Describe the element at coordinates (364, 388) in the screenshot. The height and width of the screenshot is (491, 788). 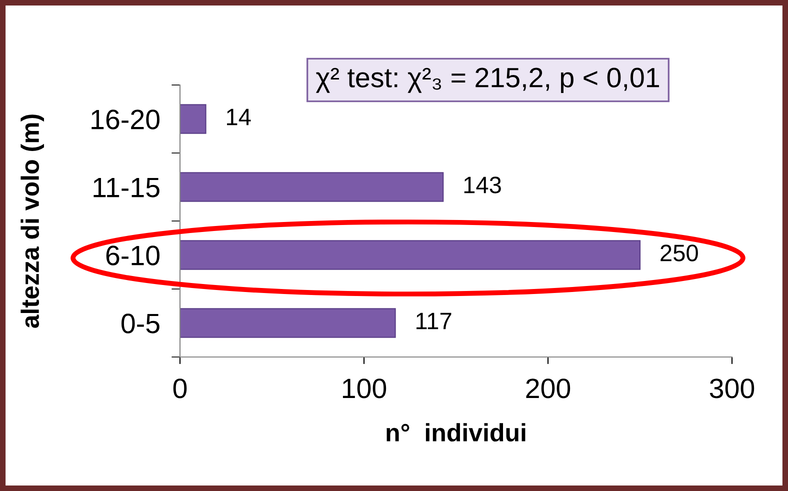
I see `x-tick-label: 100` at that location.